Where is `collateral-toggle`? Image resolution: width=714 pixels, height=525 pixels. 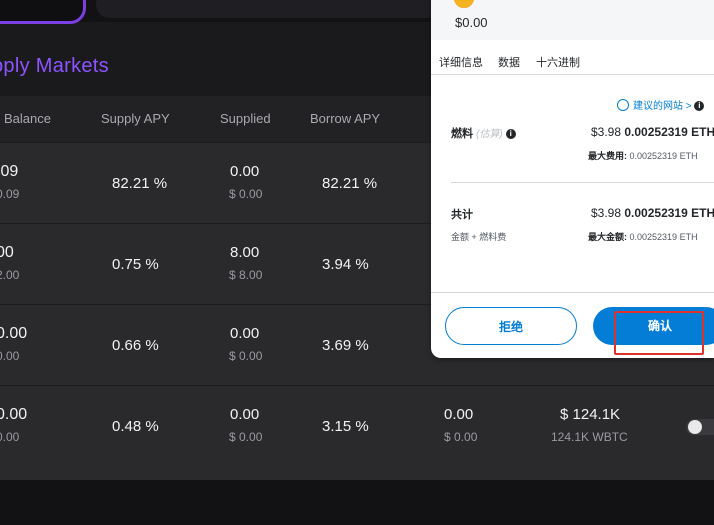
collateral-toggle is located at coordinates (700, 427).